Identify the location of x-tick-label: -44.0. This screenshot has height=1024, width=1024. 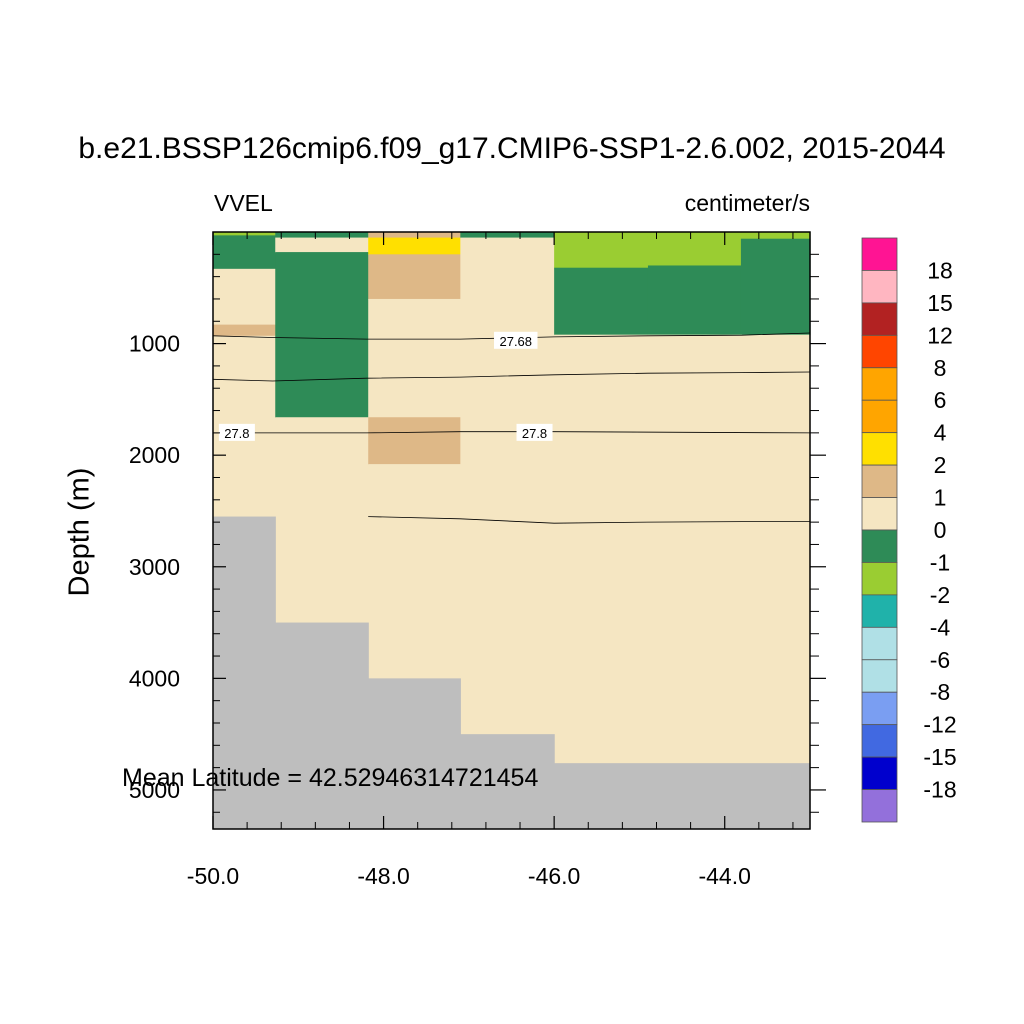
(724, 876).